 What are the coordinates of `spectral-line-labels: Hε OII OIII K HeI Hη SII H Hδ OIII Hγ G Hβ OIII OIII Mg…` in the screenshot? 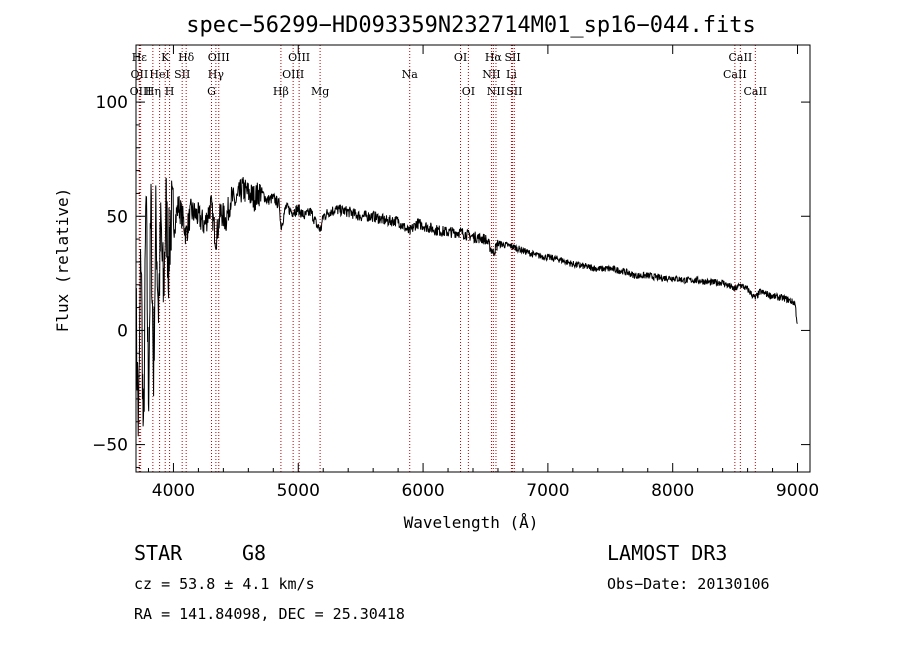 It's located at (449, 74).